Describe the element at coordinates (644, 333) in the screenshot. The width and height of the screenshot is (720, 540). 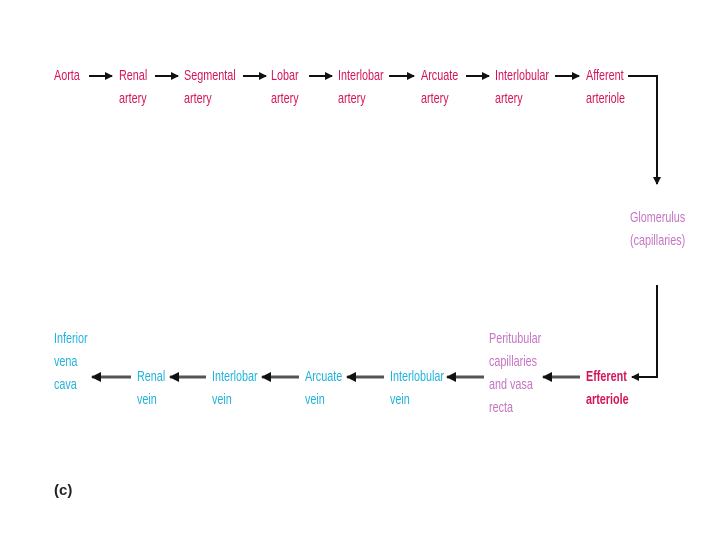
I see `arrow-glomerulus-efferent` at that location.